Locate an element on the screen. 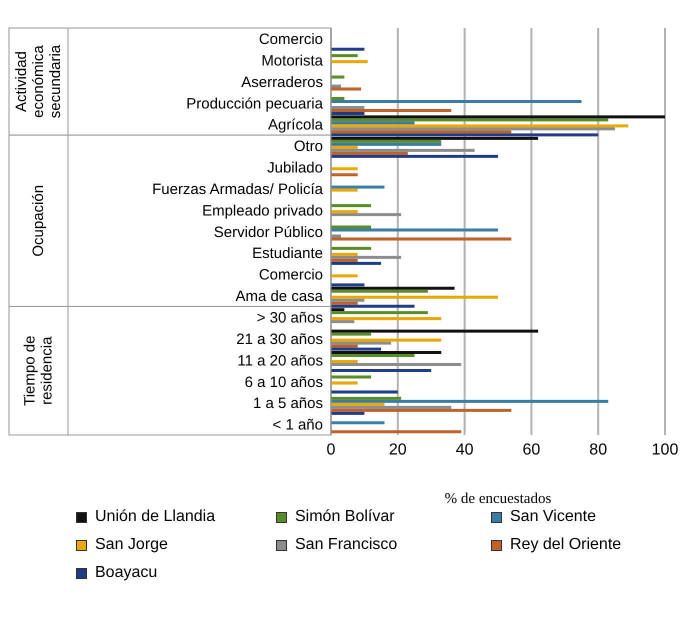 This screenshot has width=681, height=625. y-tick-label: 1 a 5 años is located at coordinates (287, 403).